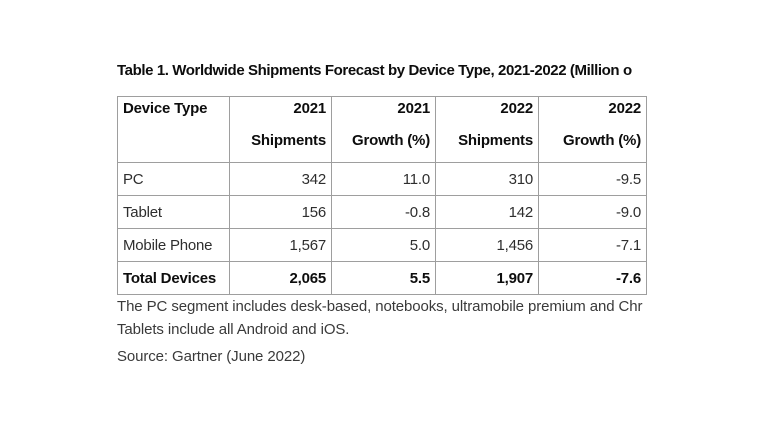 The image size is (768, 432). I want to click on cell-device-type: PC, so click(173, 179).